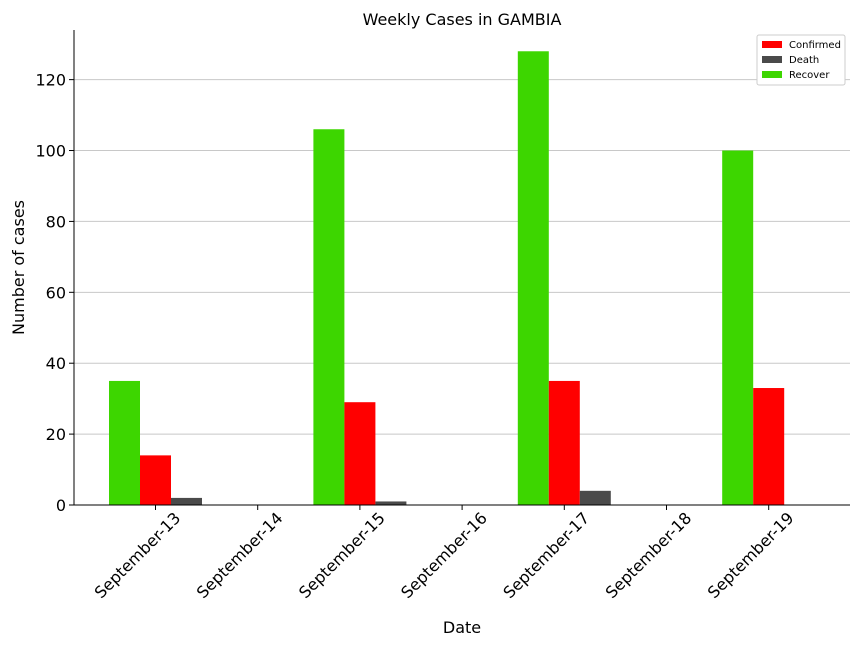  What do you see at coordinates (772, 74) in the screenshot?
I see `legend-swatch-recover` at bounding box center [772, 74].